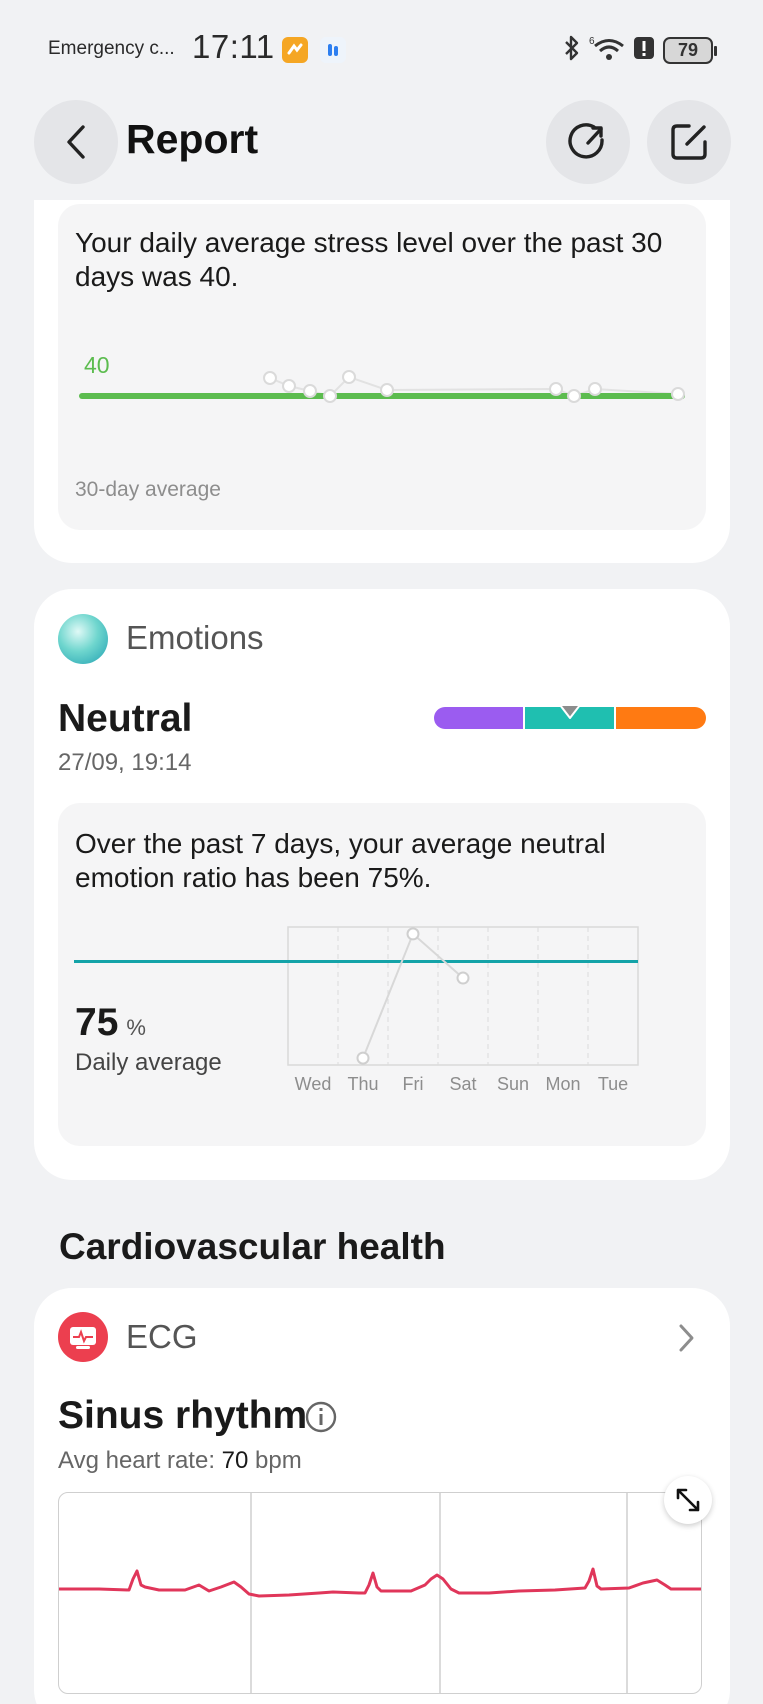  Describe the element at coordinates (644, 50) in the screenshot. I see `alert-icon` at that location.